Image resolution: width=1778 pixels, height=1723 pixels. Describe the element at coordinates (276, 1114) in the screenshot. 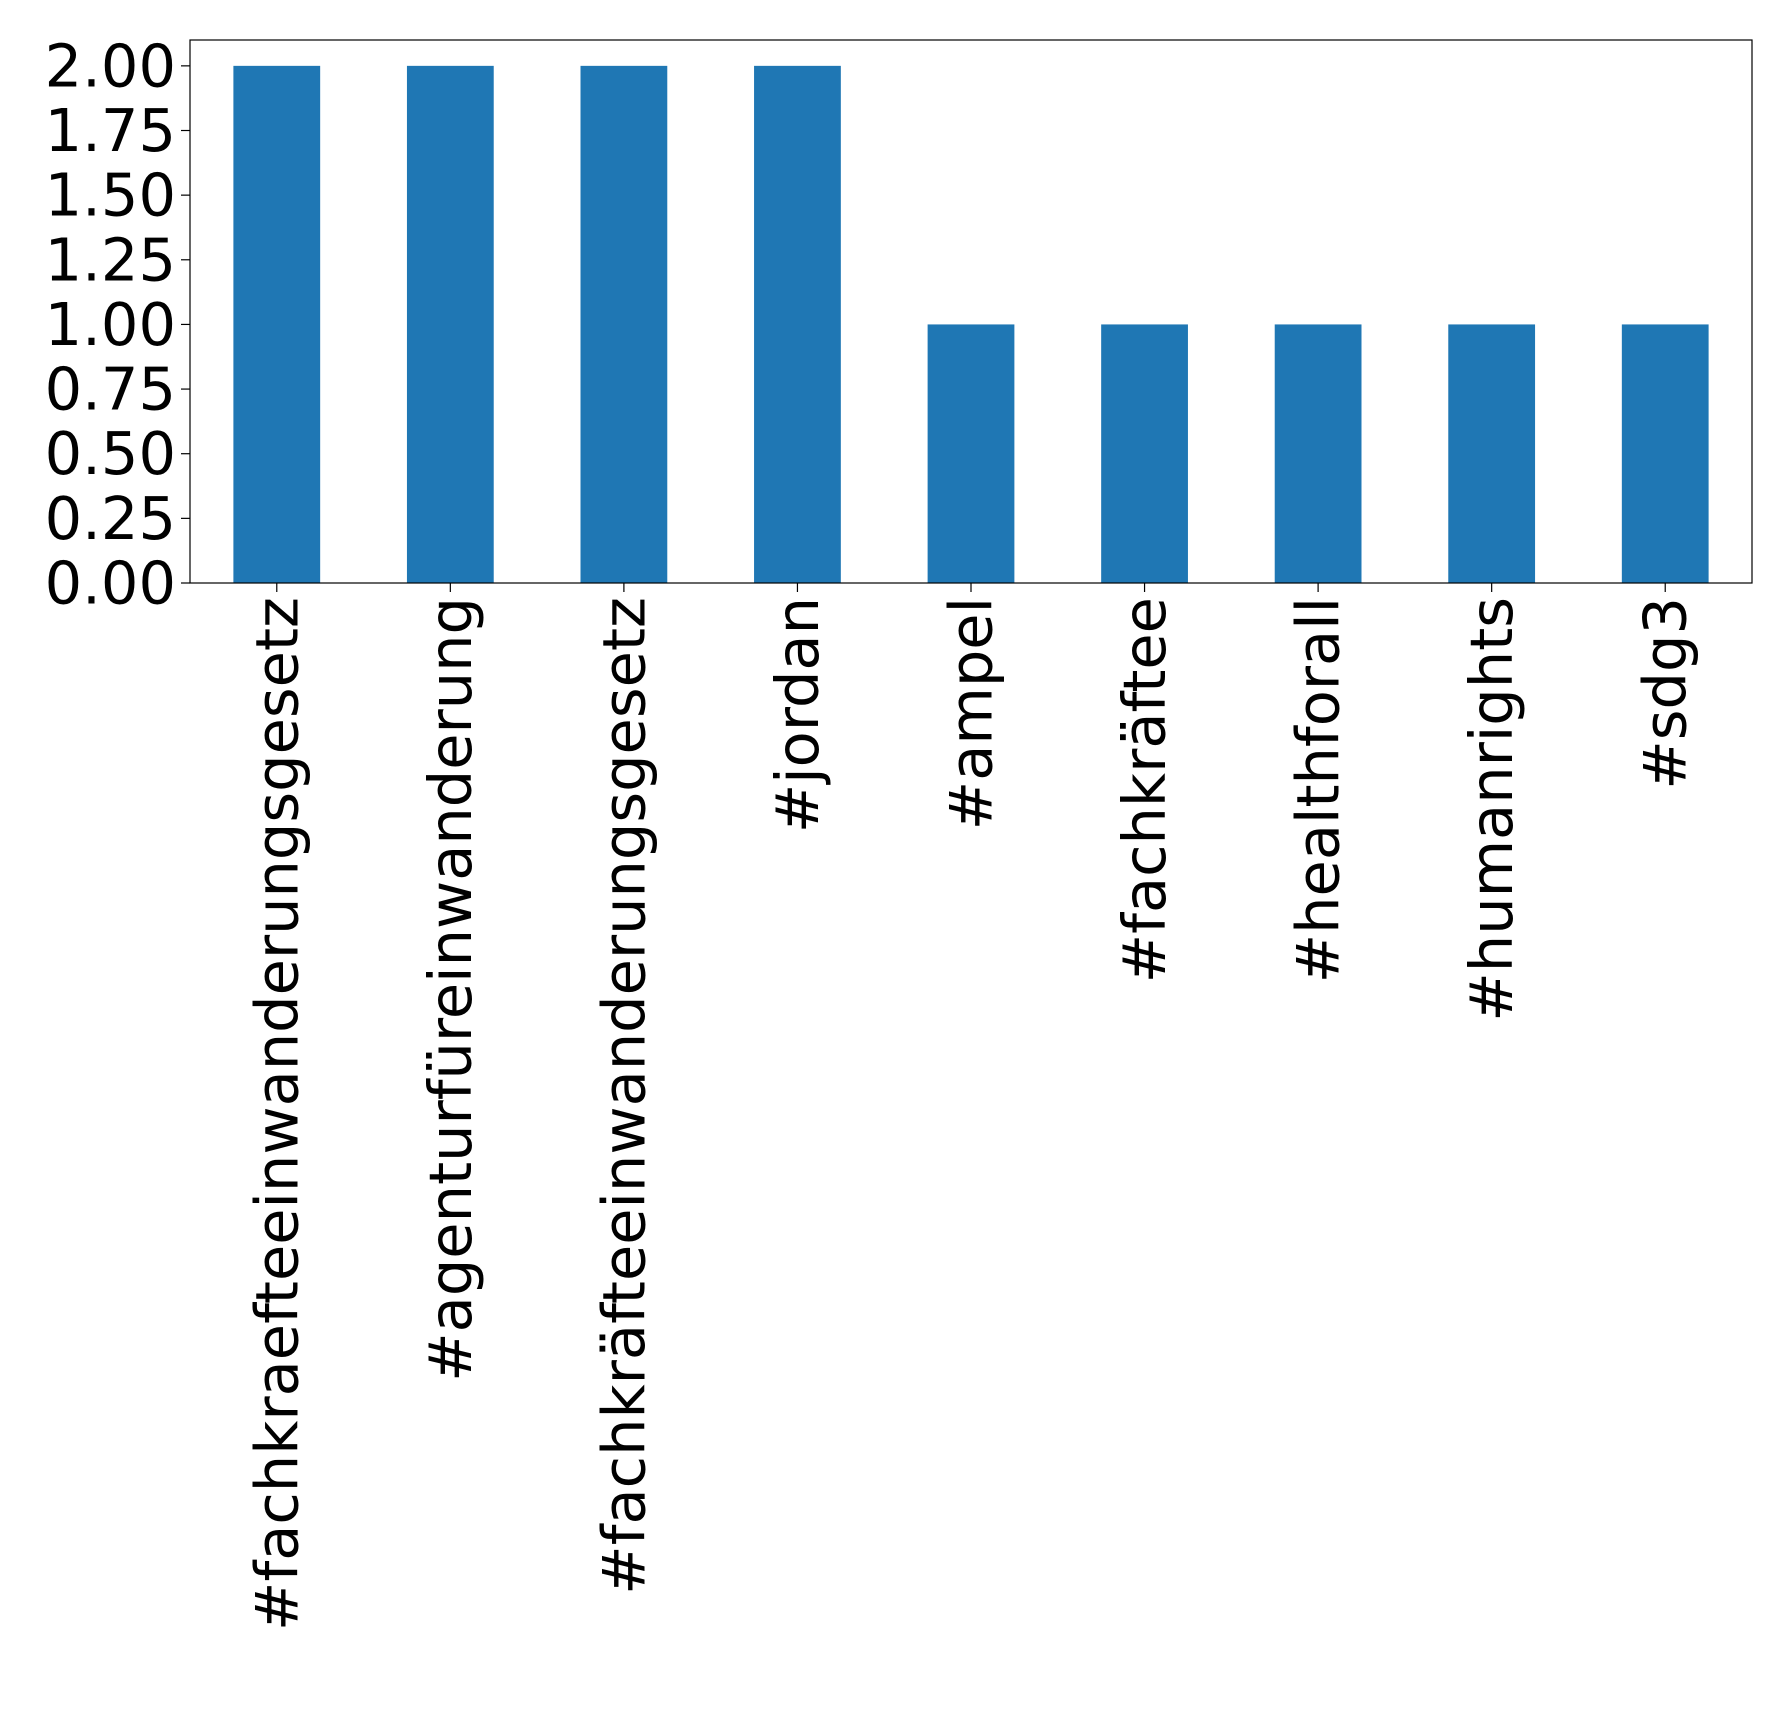

I see `x-tick-label: #fachkraefteeinwanderungsgesetz` at that location.